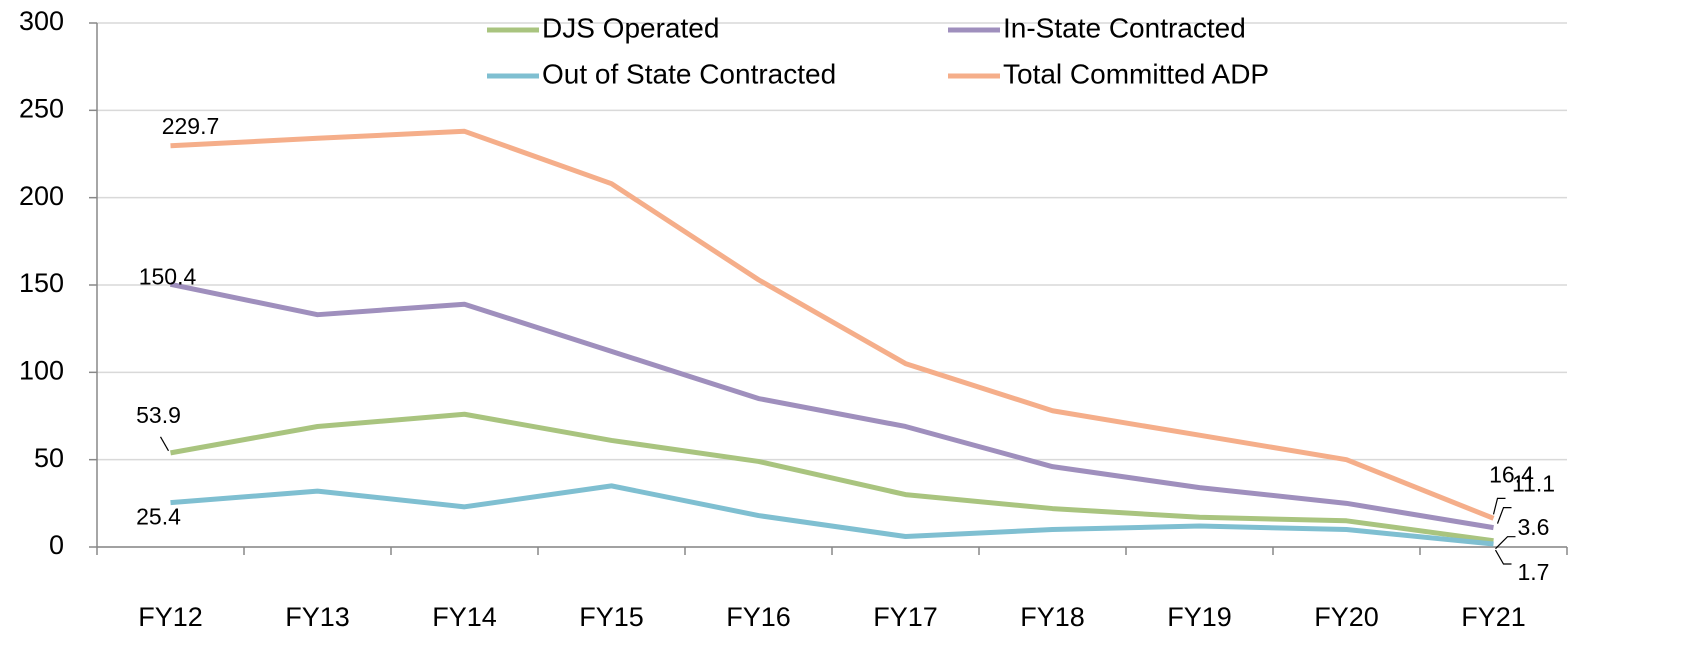 This screenshot has width=1687, height=653. I want to click on x-tick-label: FY16, so click(758, 617).